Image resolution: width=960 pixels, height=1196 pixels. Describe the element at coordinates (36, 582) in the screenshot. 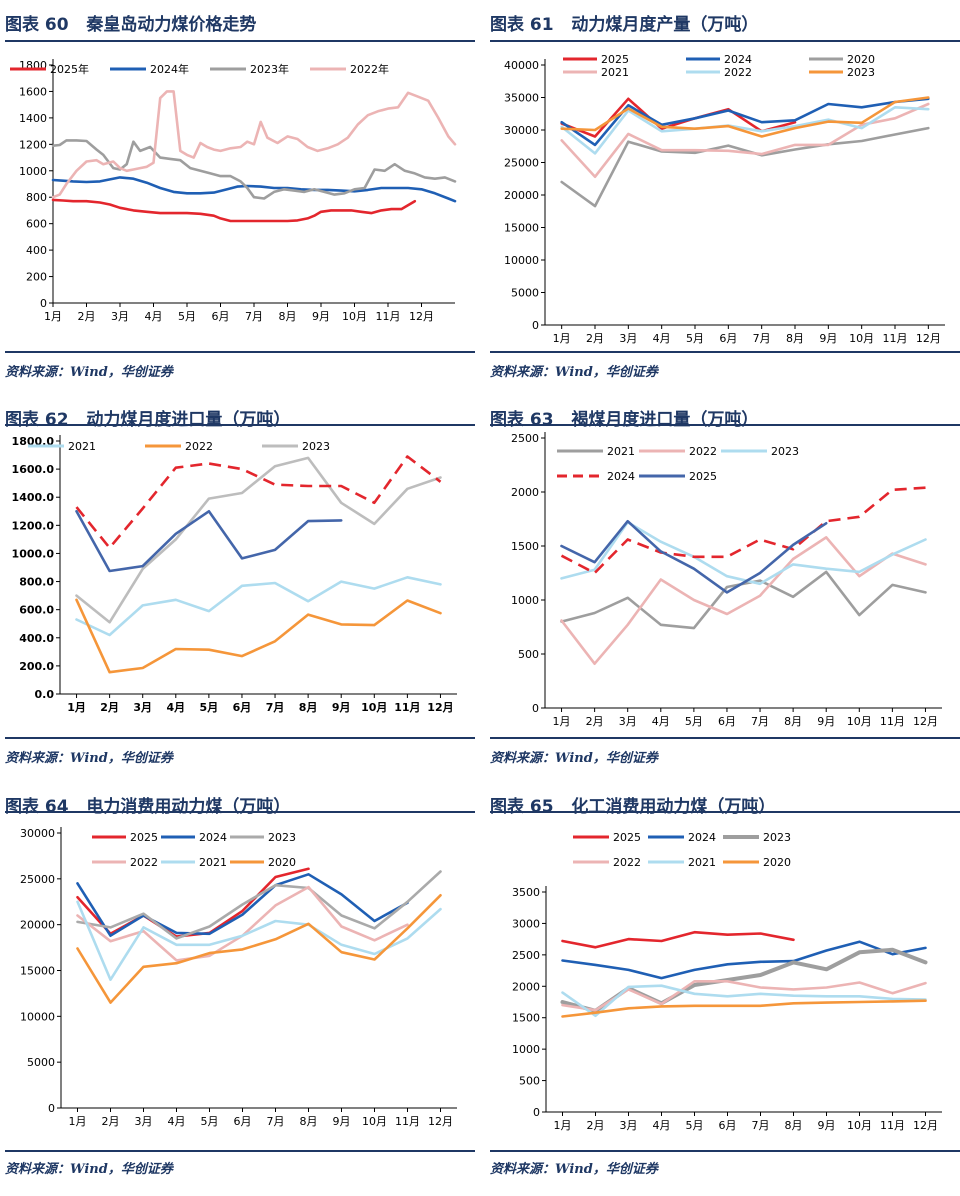

I see `y-tick-label: 800.0` at that location.